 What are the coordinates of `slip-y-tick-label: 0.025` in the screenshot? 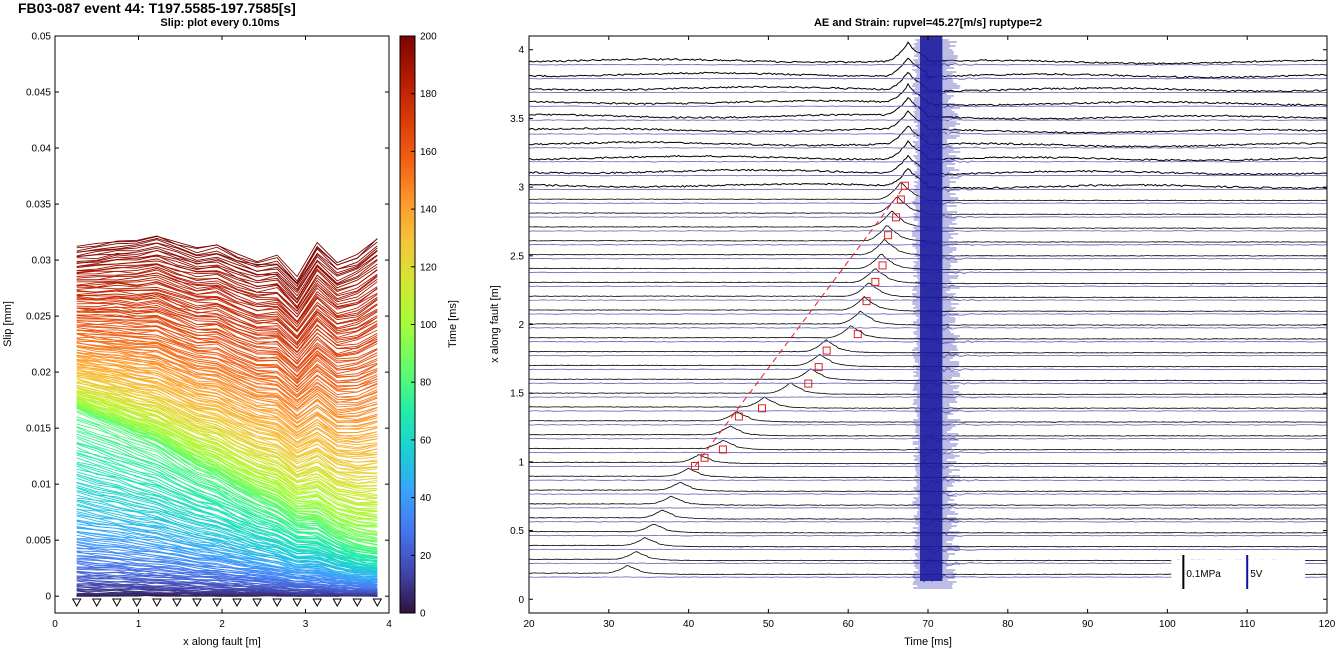 It's located at (38, 317).